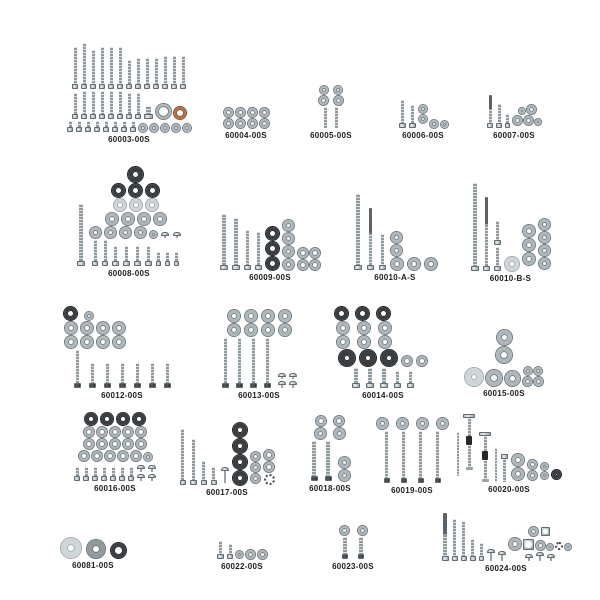  Describe the element at coordinates (259, 350) in the screenshot. I see `hardware-kit: 60013-00S` at that location.